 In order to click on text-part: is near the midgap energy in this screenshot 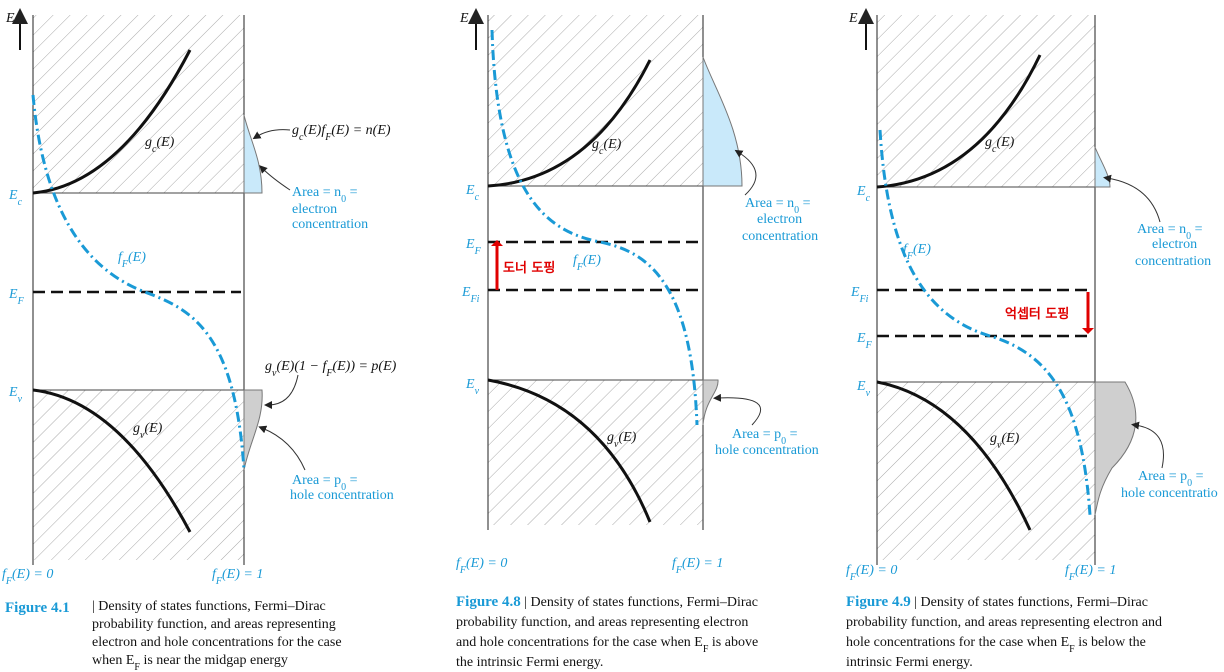, I will do `click(214, 660)`.